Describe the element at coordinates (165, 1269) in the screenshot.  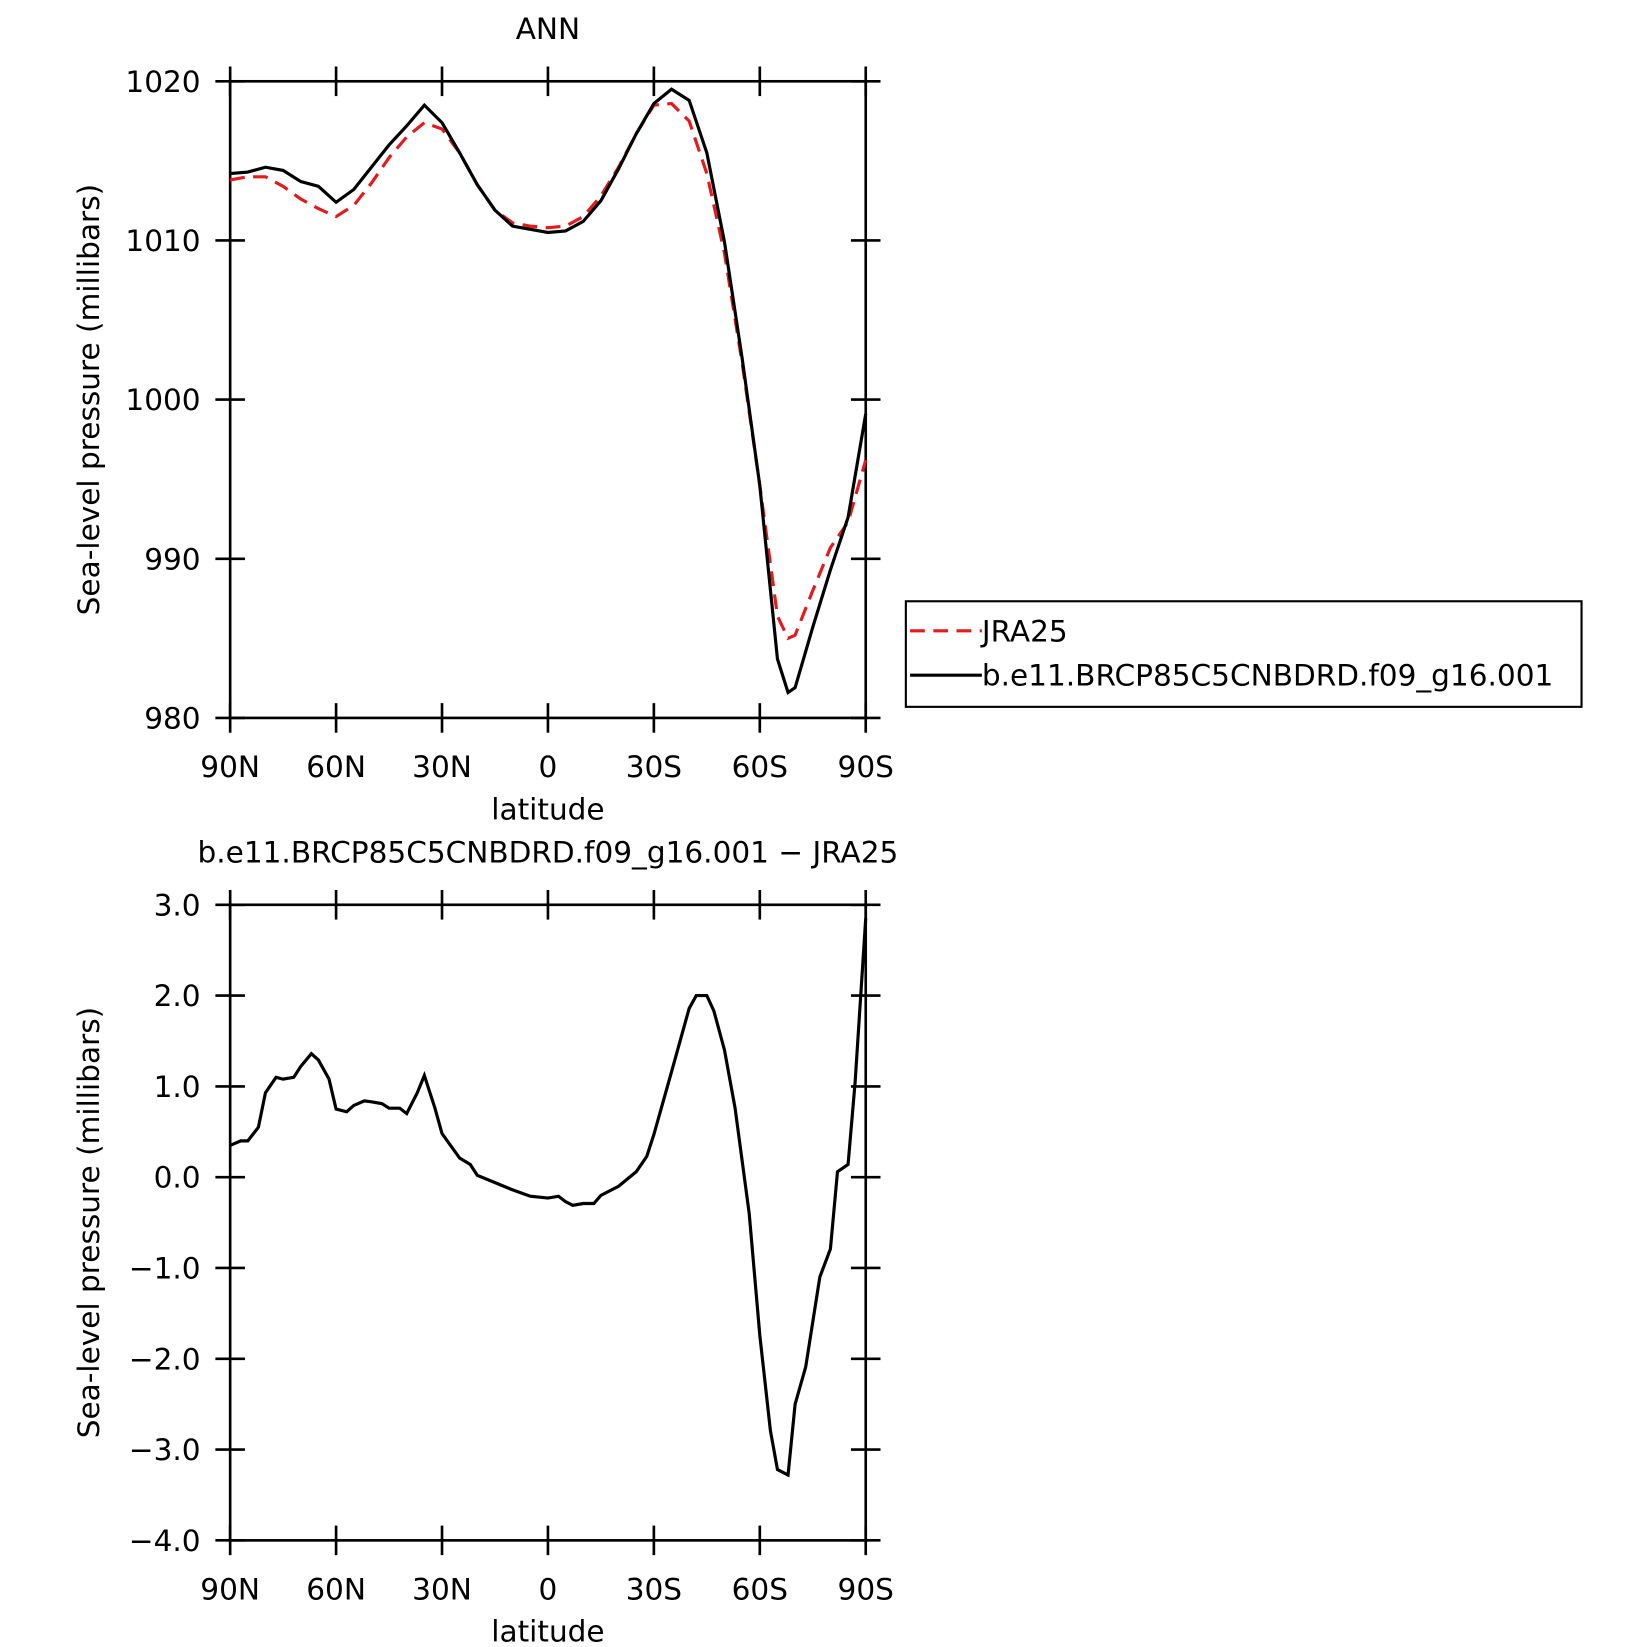
I see `y-tick-label: −1.0` at that location.